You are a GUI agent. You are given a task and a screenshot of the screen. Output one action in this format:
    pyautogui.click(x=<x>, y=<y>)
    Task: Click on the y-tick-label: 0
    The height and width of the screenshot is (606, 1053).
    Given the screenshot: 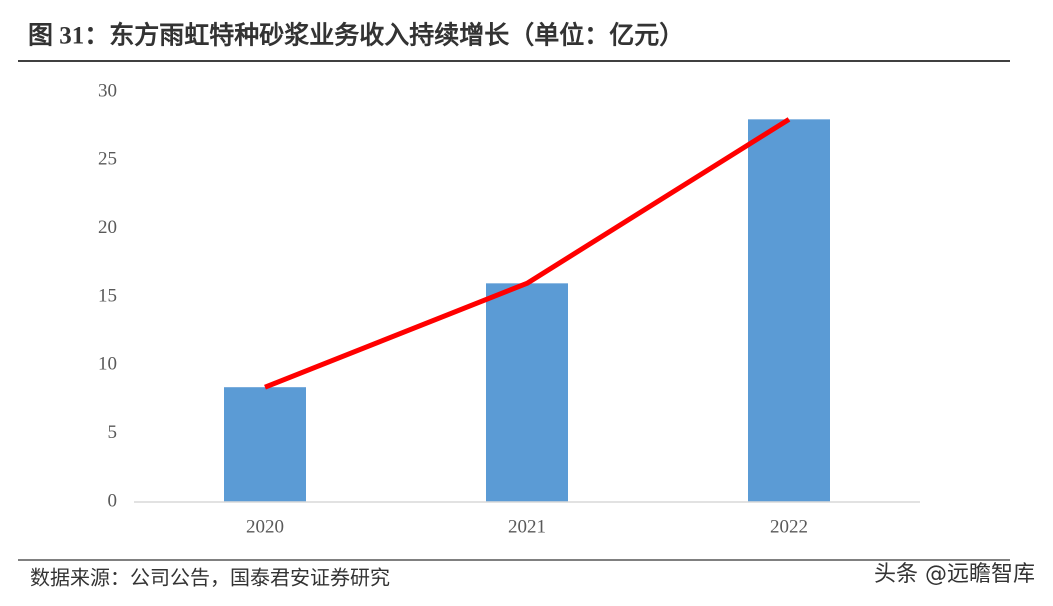 What is the action you would take?
    pyautogui.click(x=113, y=500)
    